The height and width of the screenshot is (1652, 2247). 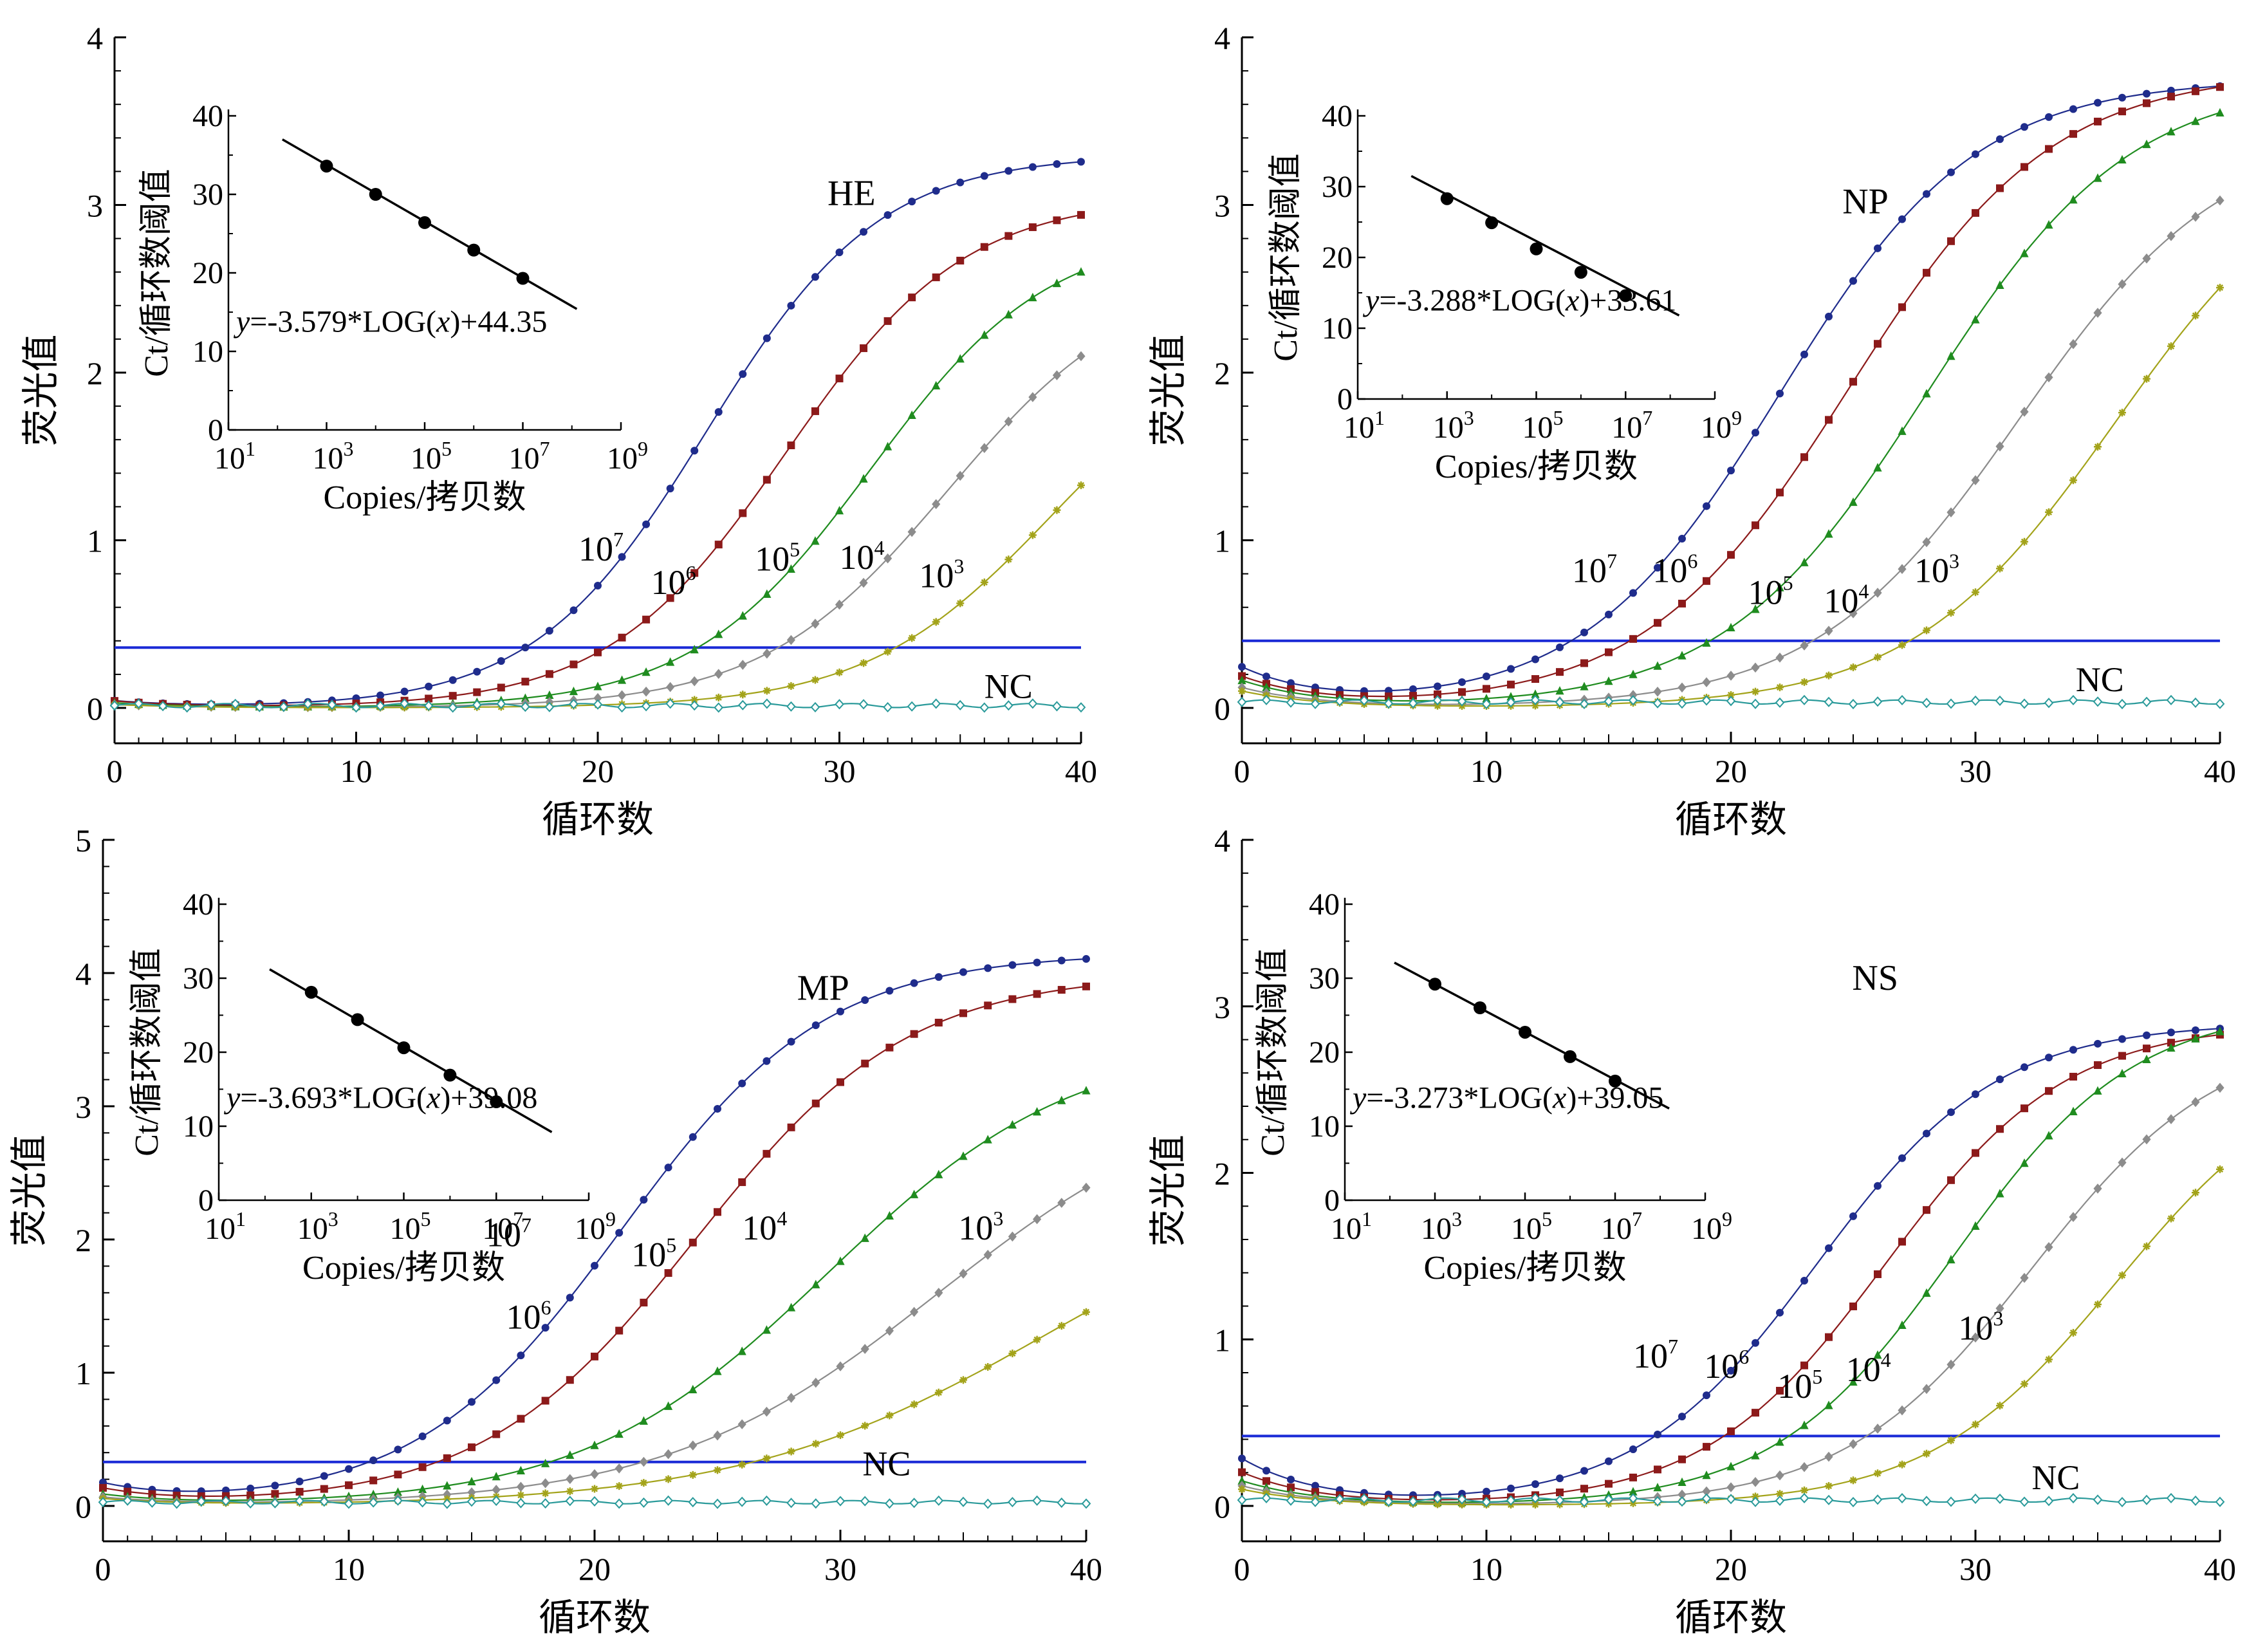 I want to click on inset-x-tick-label: 105, so click(x=431, y=457).